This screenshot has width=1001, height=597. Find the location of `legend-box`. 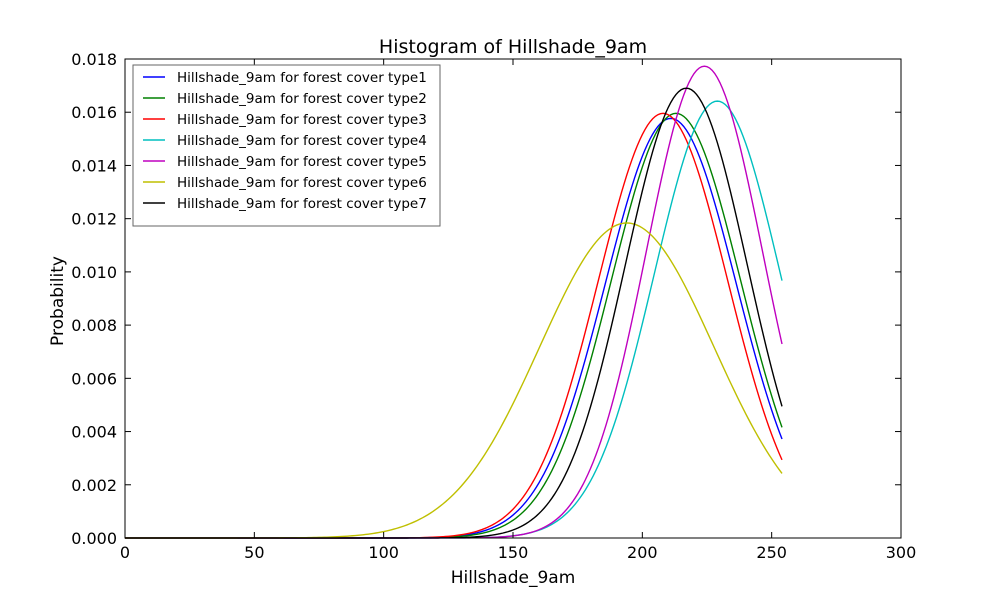

legend-box is located at coordinates (286, 145).